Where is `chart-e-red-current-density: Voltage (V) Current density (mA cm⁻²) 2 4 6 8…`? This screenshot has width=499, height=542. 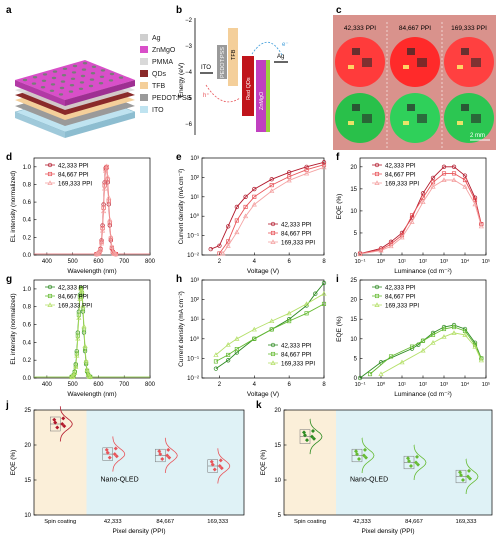 chart-e-red-current-density: Voltage (V) Current density (mA cm⁻²) 2 4 6 8… is located at coordinates (252, 215).